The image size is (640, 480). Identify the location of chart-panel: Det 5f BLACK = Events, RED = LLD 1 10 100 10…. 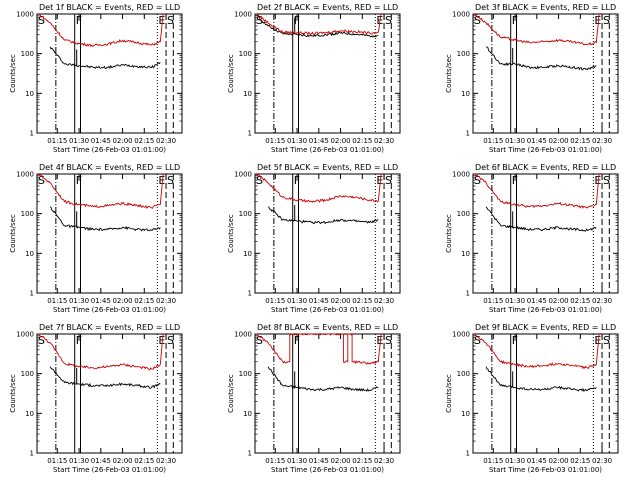
(314, 238).